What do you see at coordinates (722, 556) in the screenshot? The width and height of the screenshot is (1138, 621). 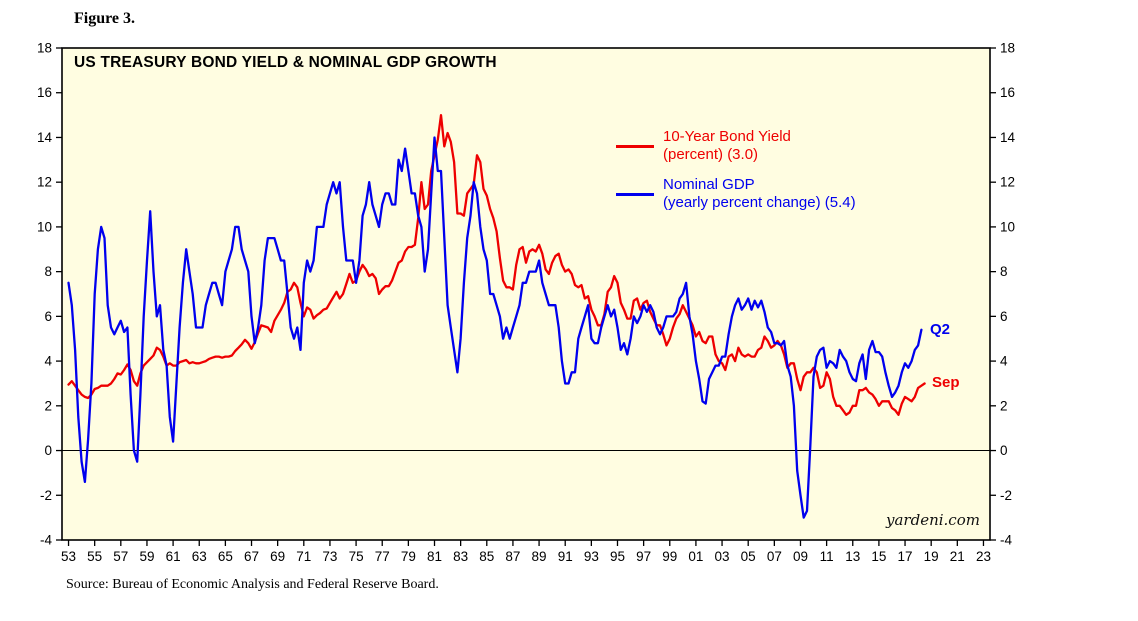 I see `x-tick-label: 03` at bounding box center [722, 556].